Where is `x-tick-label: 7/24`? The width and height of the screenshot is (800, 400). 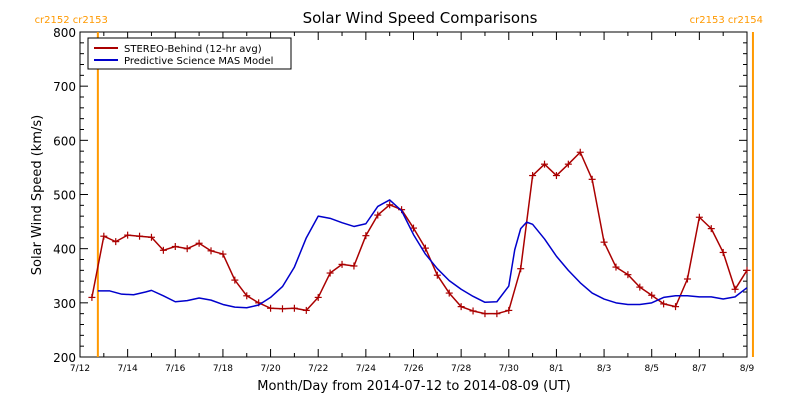
x-tick-label: 7/24 is located at coordinates (366, 369).